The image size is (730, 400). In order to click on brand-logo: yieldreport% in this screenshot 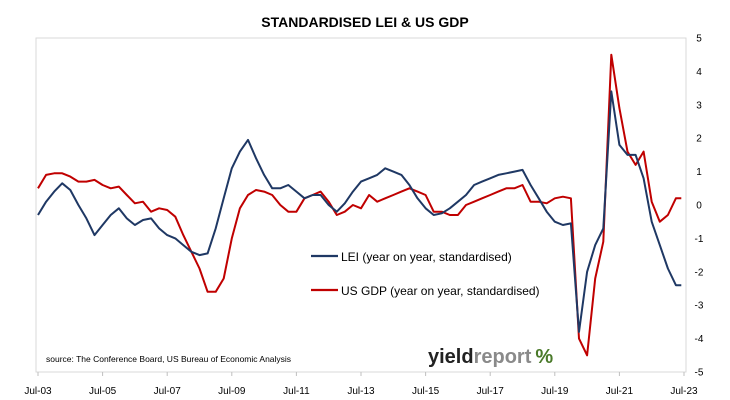, I will do `click(490, 357)`.